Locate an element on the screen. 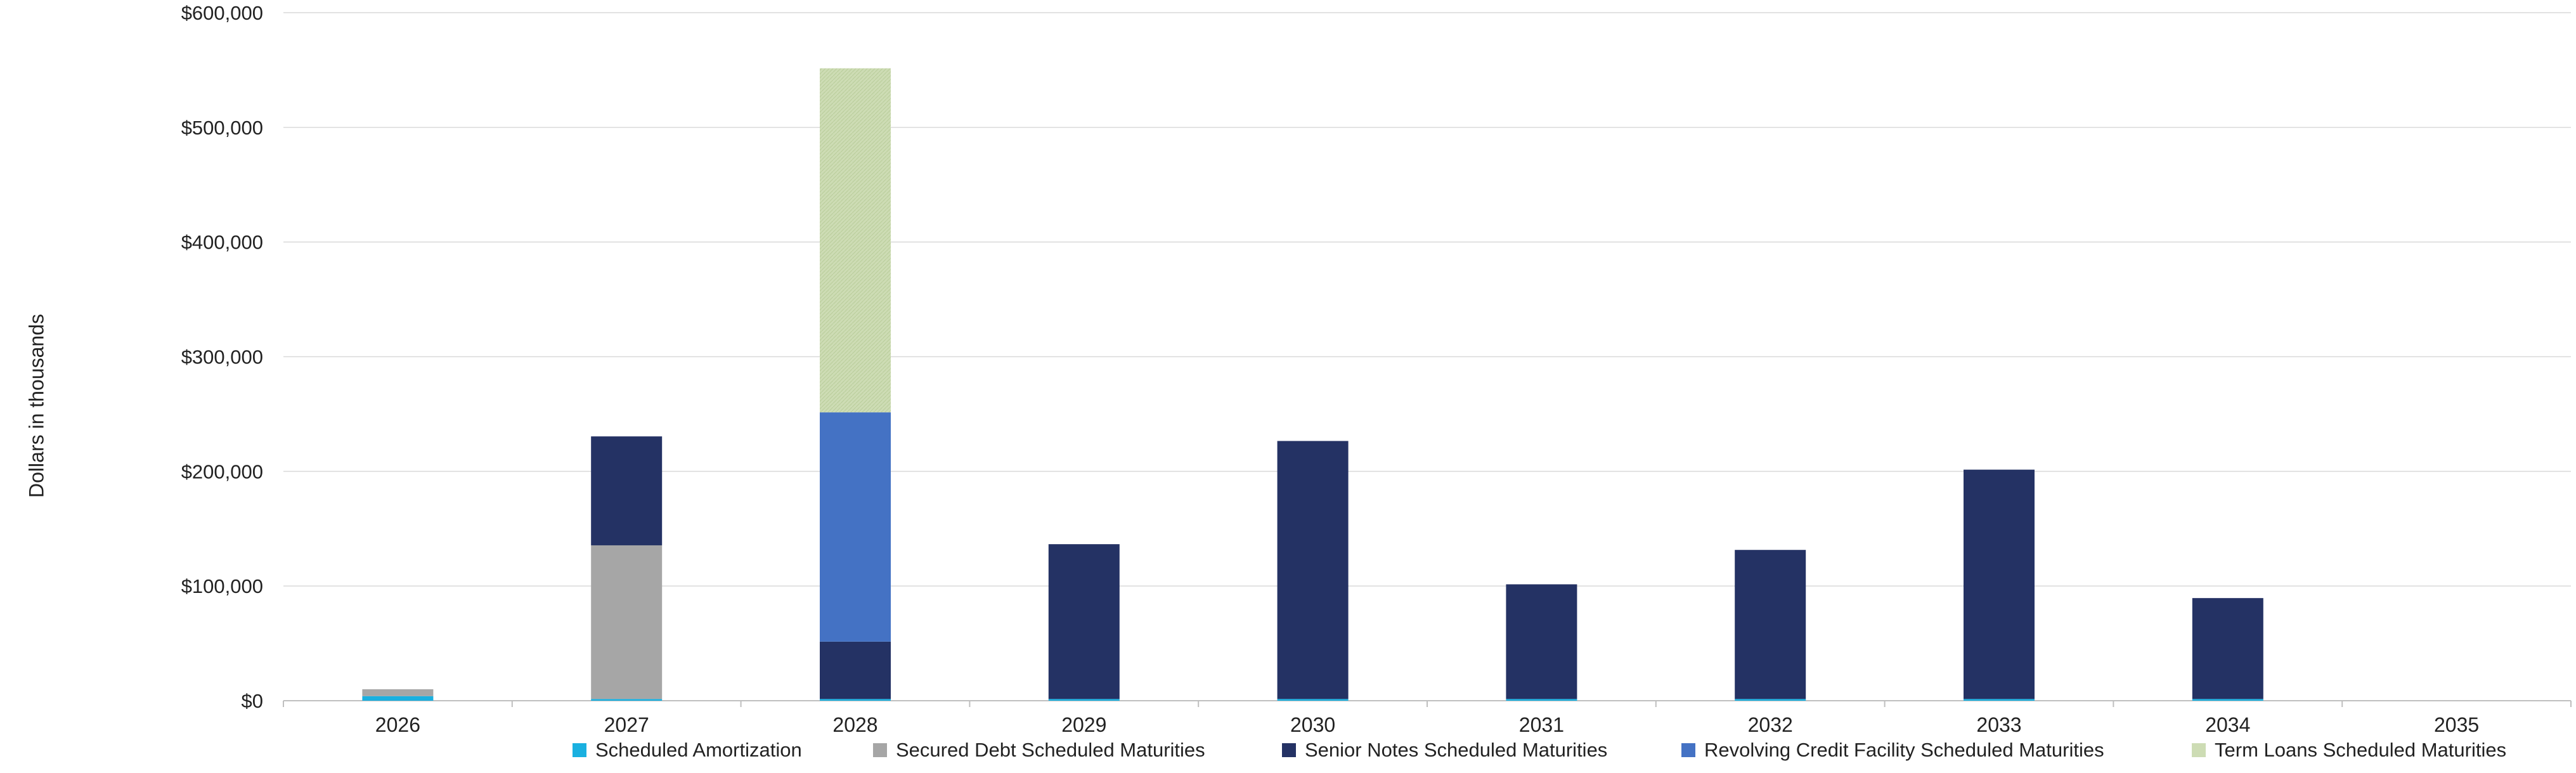 The image size is (2576, 773). legend-item: Term Loans Scheduled Maturities is located at coordinates (2349, 750).